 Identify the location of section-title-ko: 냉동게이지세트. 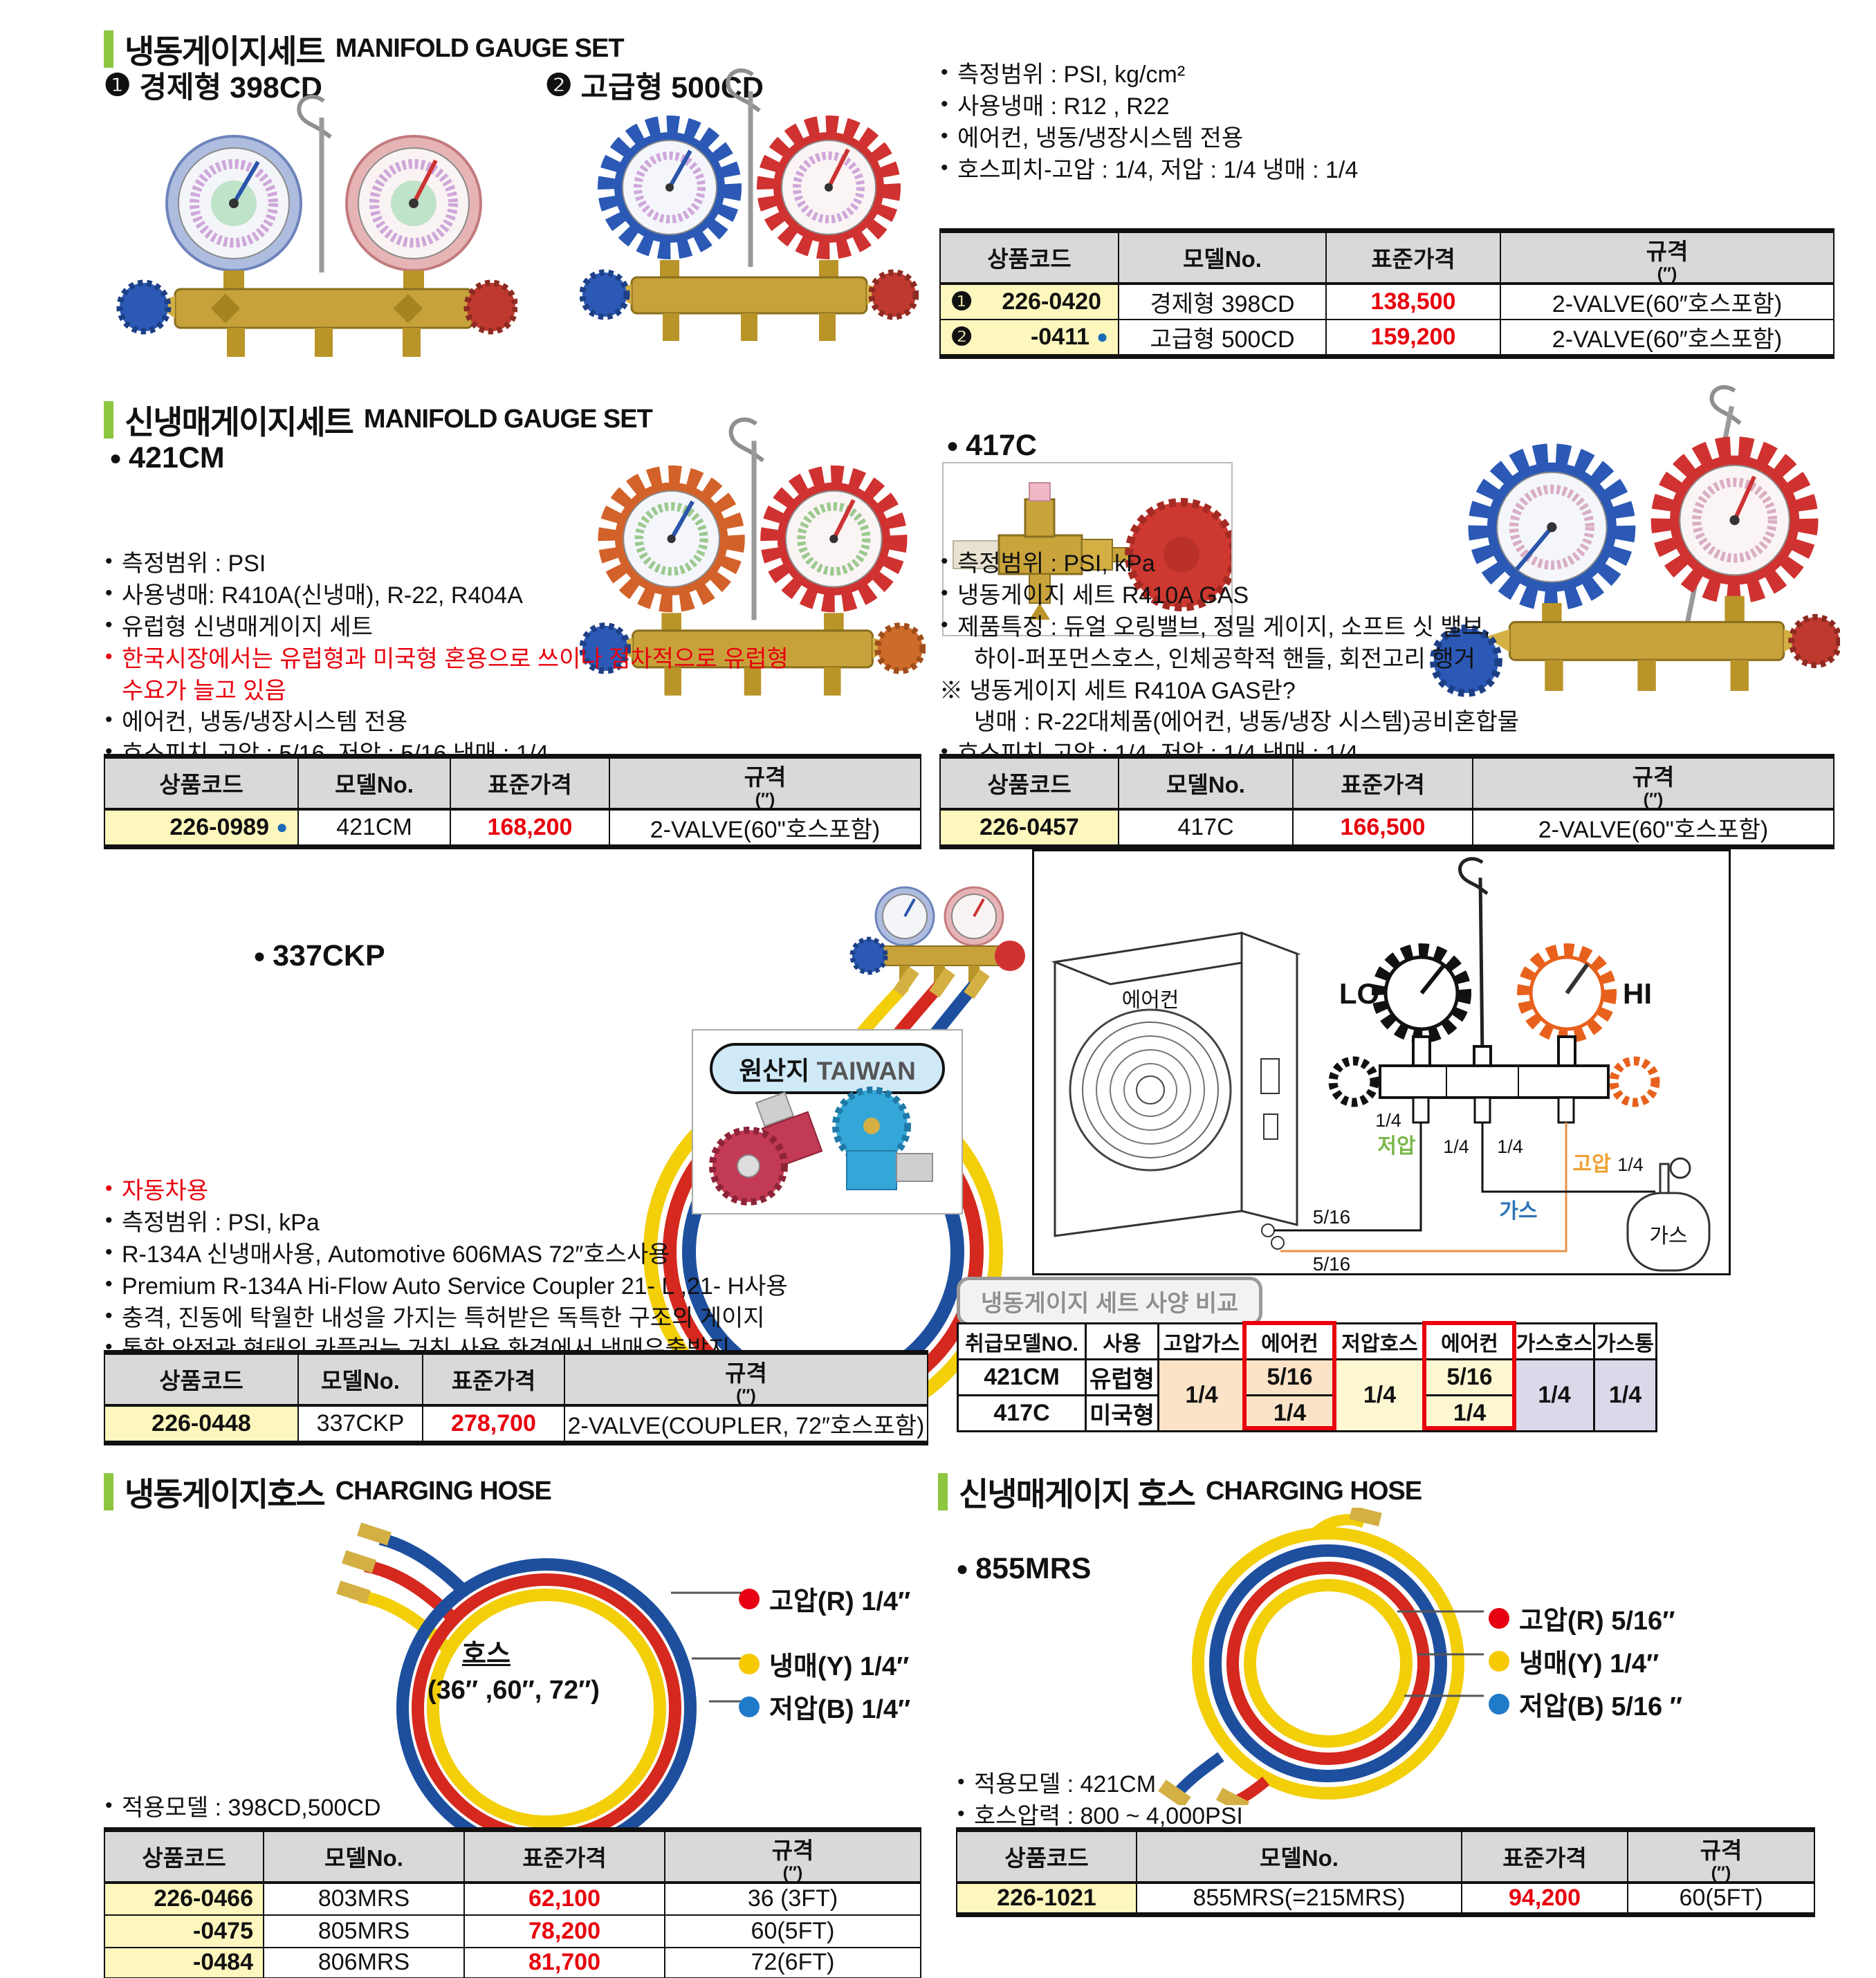
(225, 51).